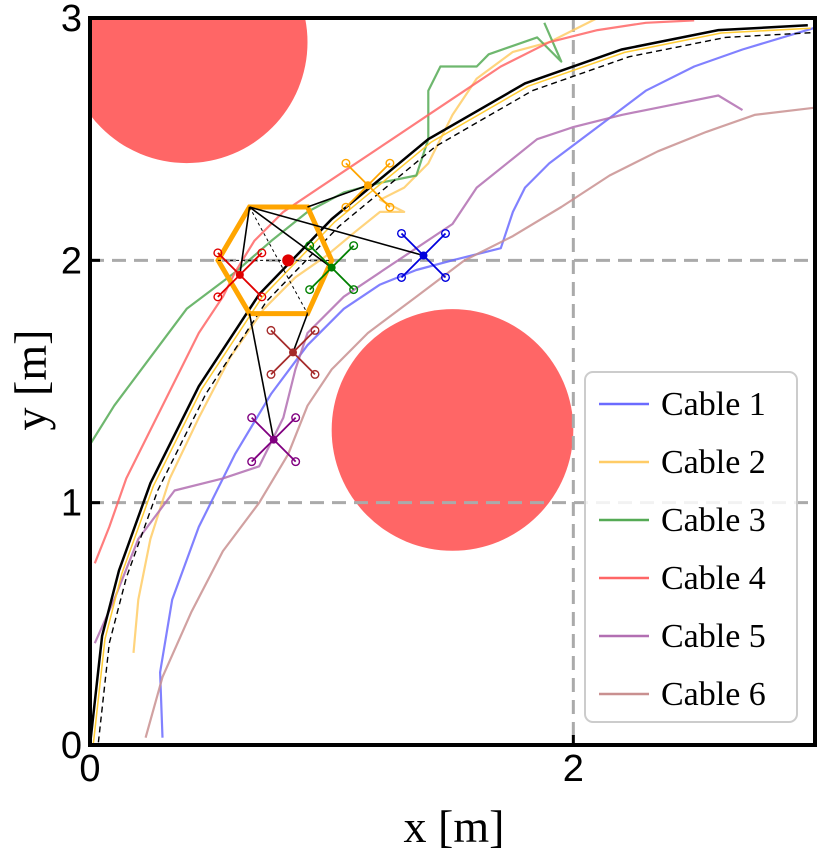  I want to click on y-tick-label: 3, so click(71, 20).